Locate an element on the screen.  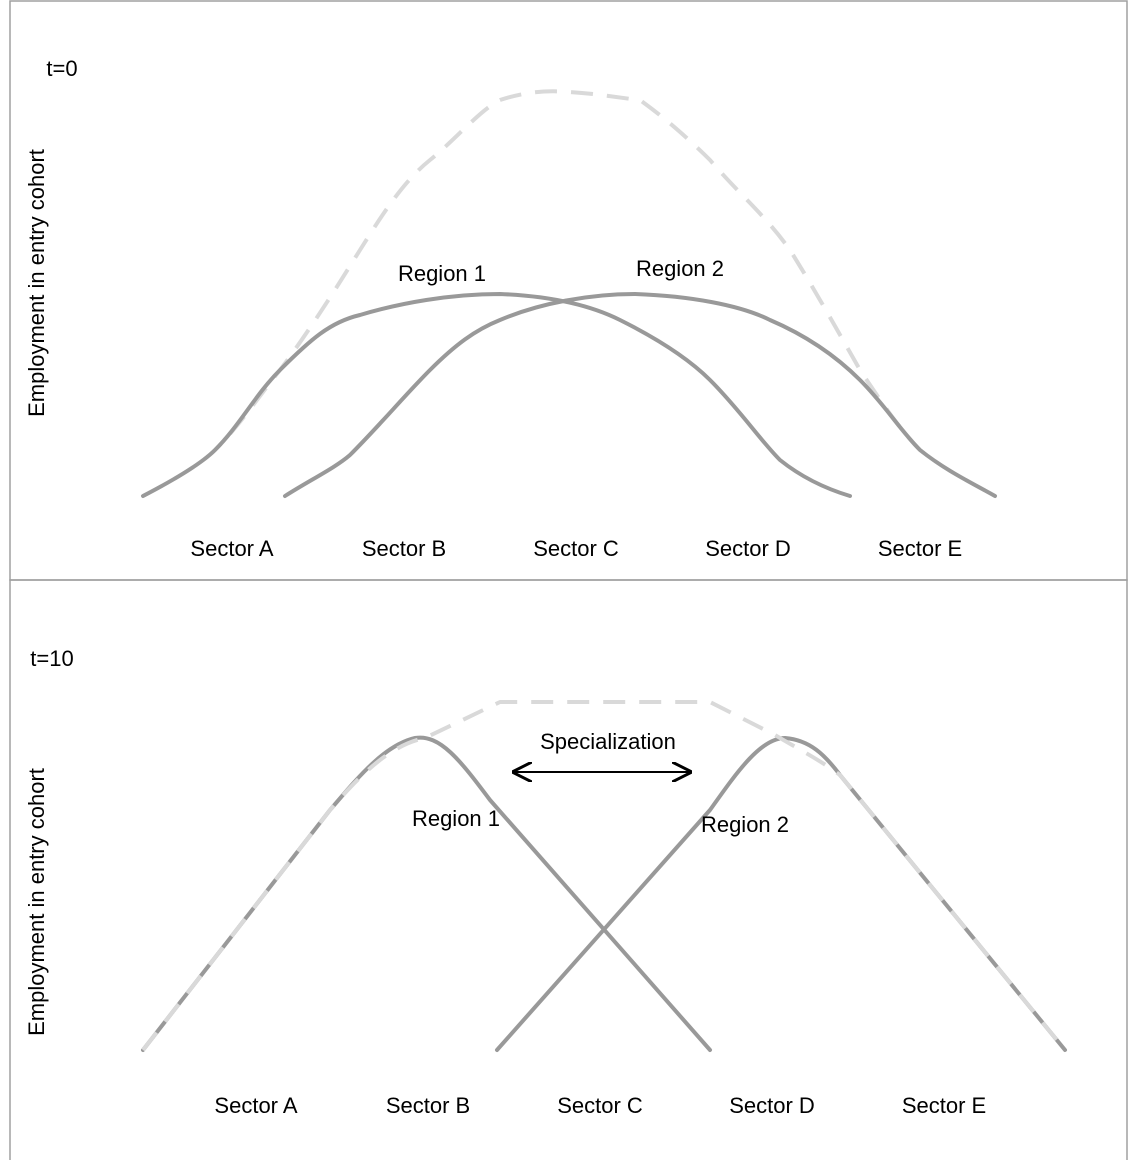
time-label: t=0 is located at coordinates (61, 68).